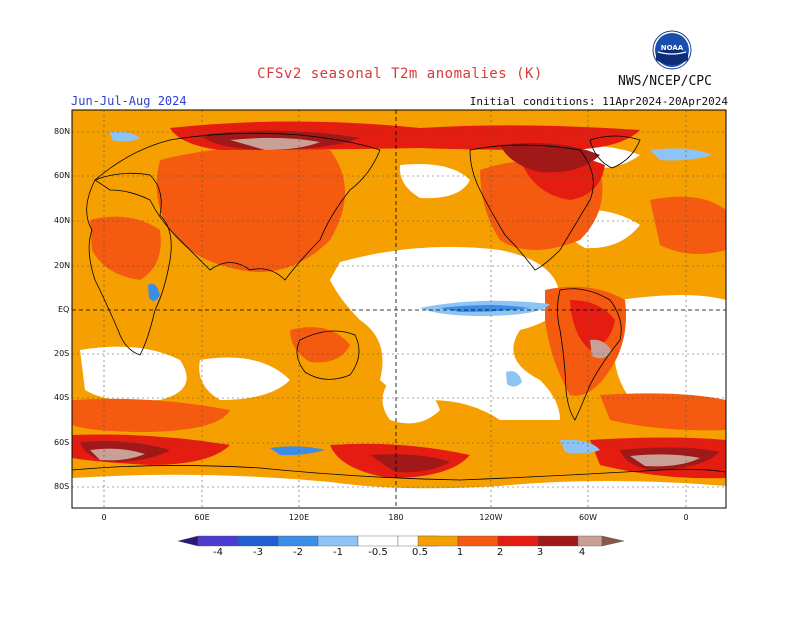 The width and height of the screenshot is (800, 618). Describe the element at coordinates (396, 517) in the screenshot. I see `lon-label-180: 180` at that location.